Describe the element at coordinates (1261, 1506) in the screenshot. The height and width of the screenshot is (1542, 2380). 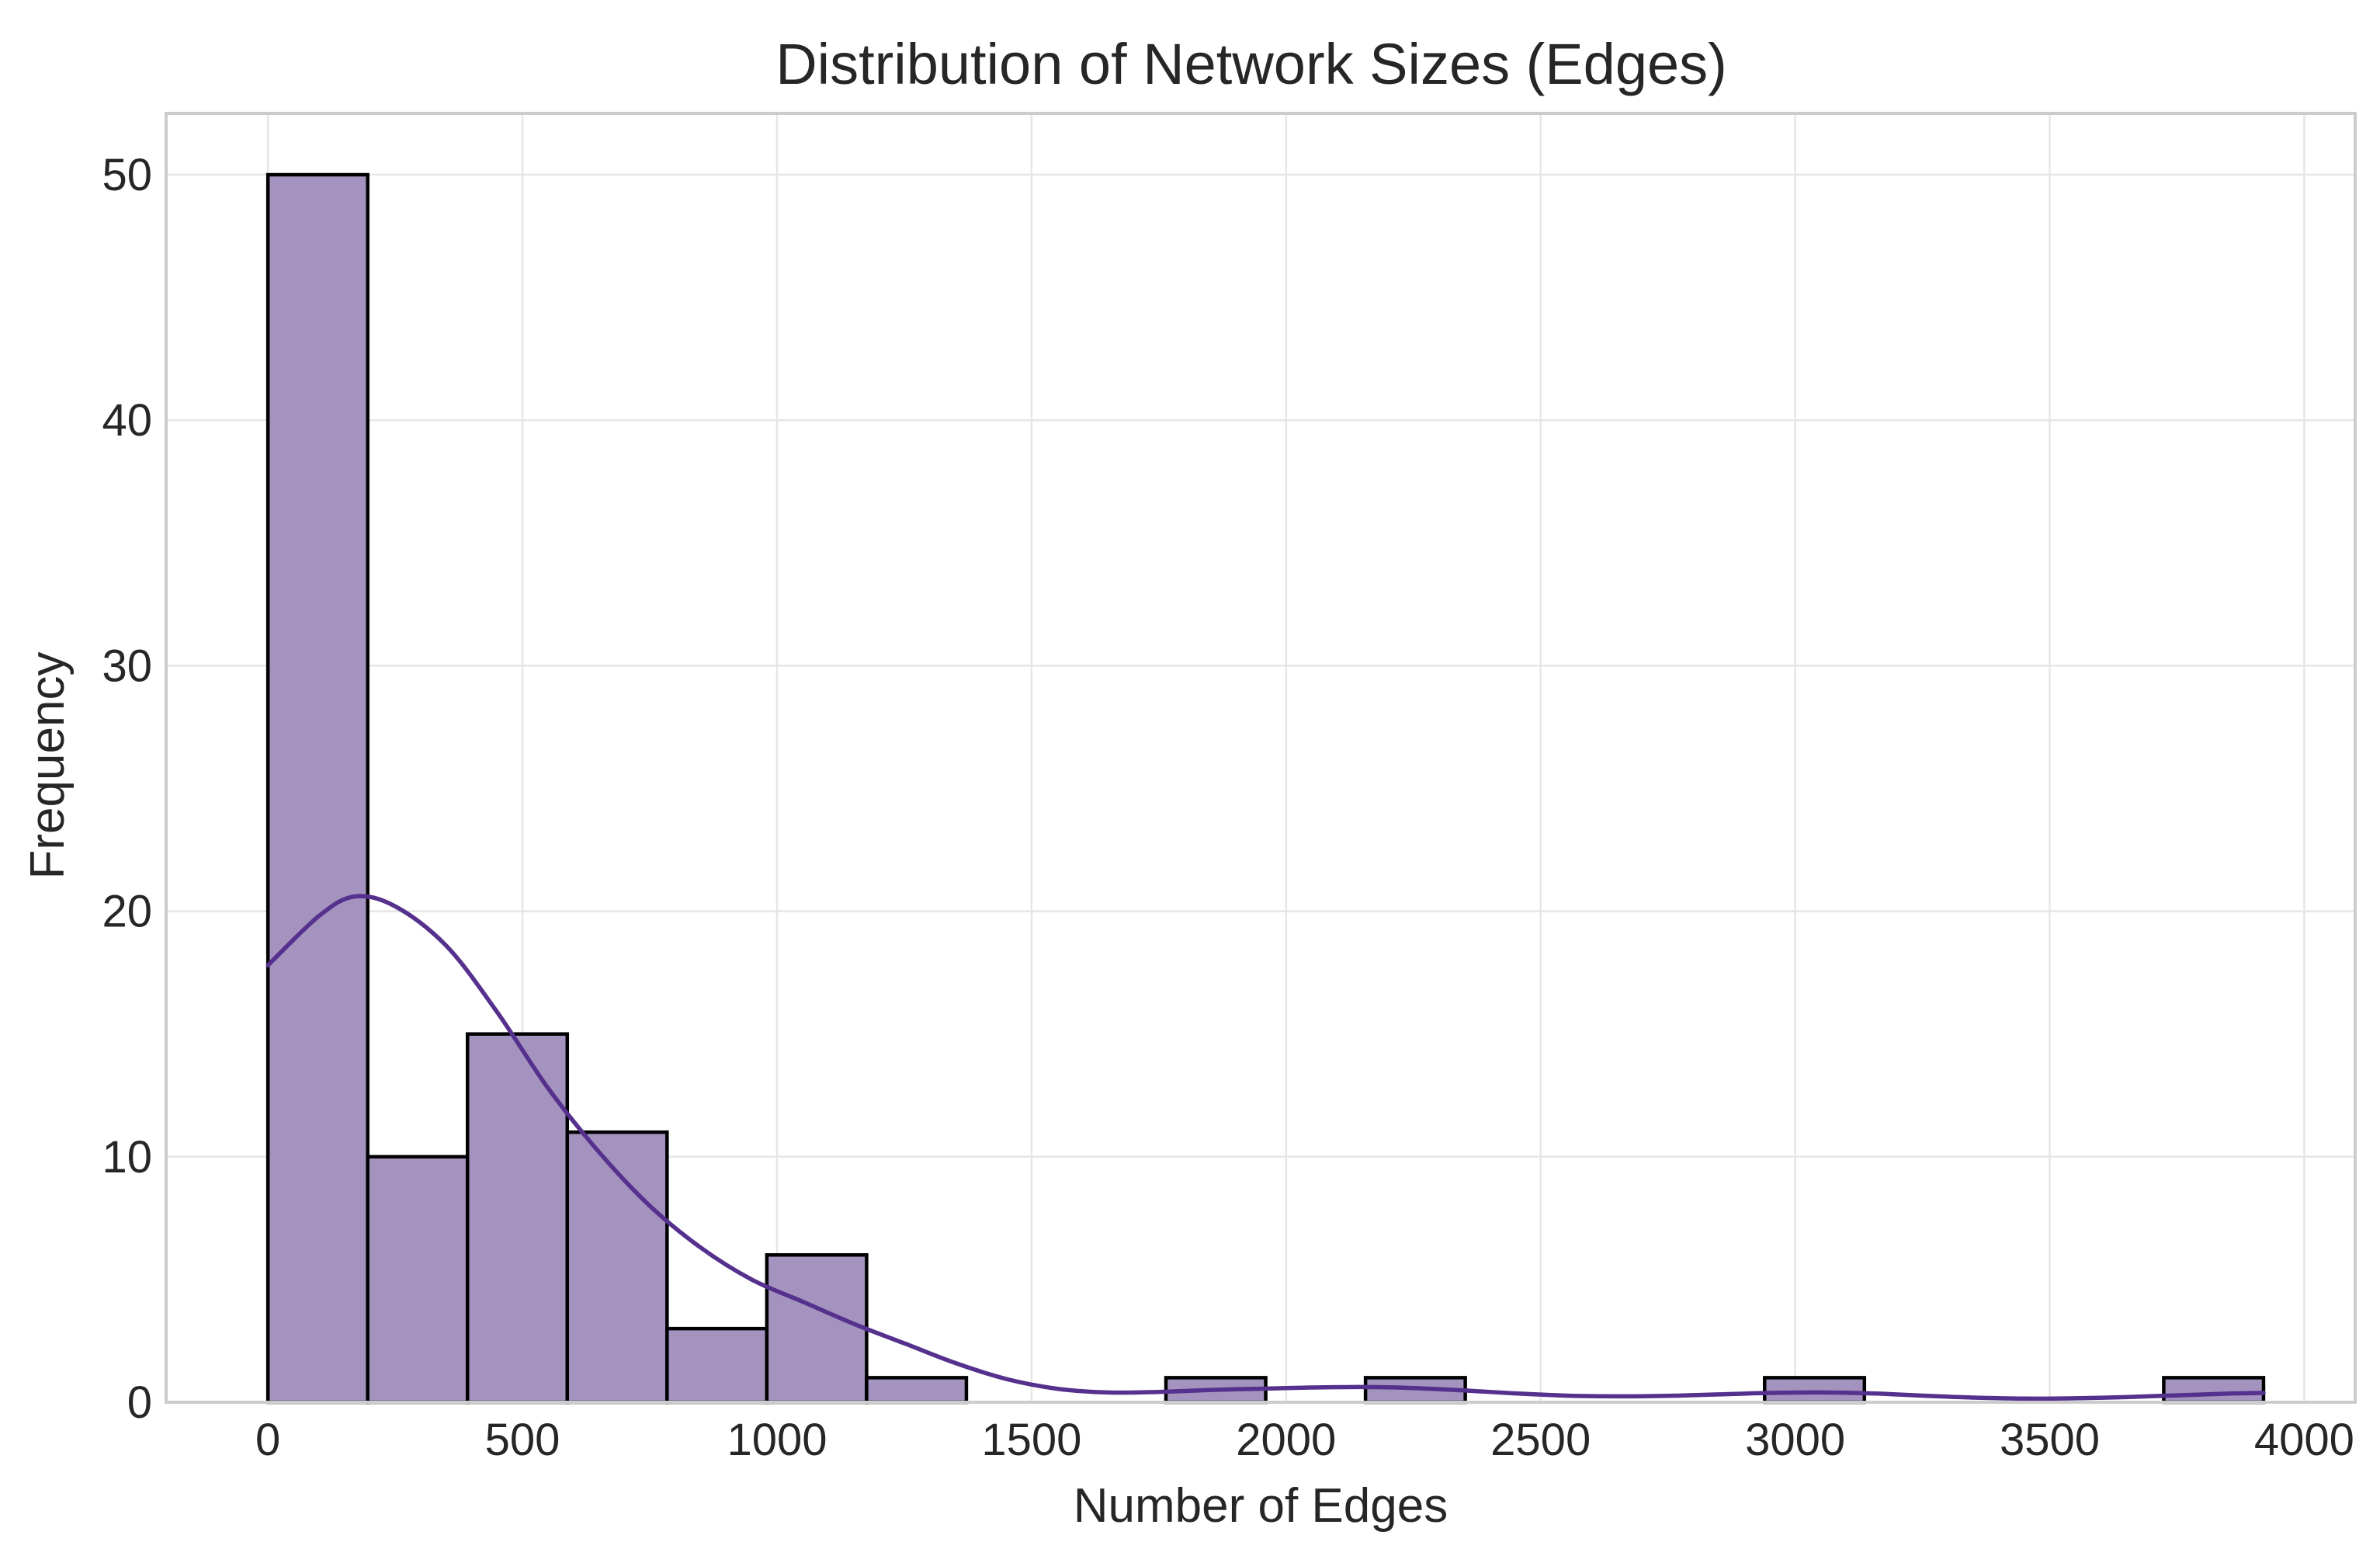
I see `x-axis-label: Number of Edges` at that location.